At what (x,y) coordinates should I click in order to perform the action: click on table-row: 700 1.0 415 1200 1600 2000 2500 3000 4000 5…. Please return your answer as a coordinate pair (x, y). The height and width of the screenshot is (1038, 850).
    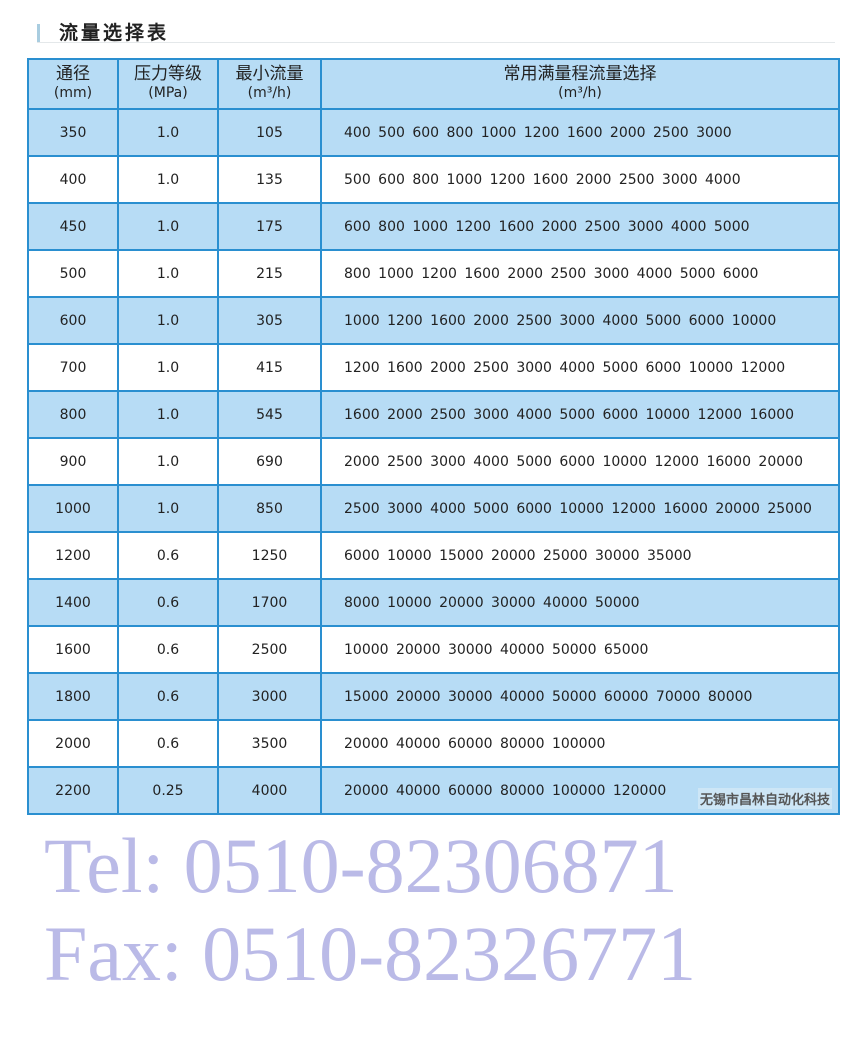
    Looking at the image, I should click on (433, 367).